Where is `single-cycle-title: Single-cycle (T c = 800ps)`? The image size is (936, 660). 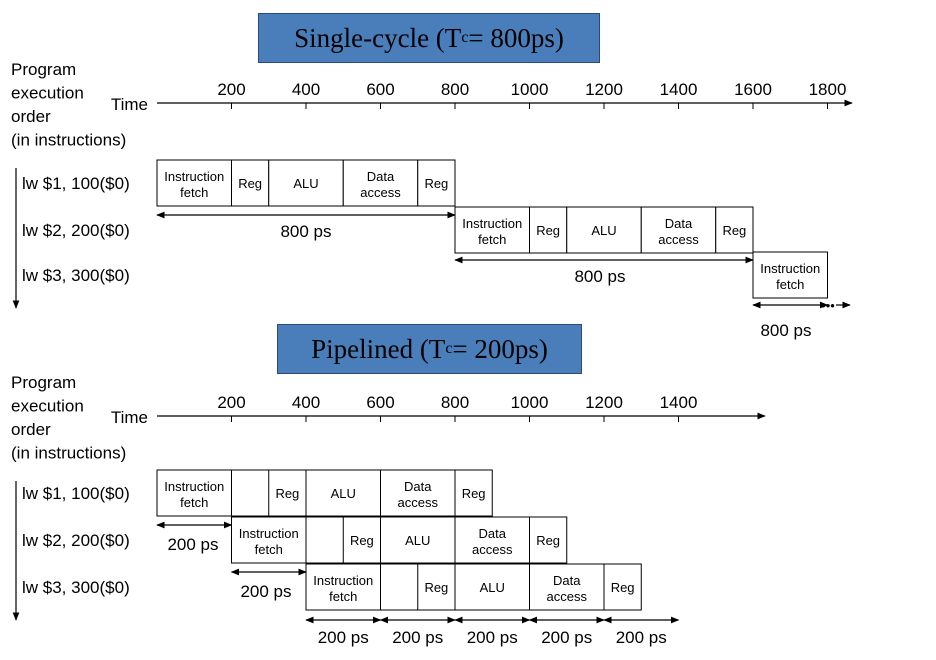
single-cycle-title: Single-cycle (T c = 800ps) is located at coordinates (429, 38).